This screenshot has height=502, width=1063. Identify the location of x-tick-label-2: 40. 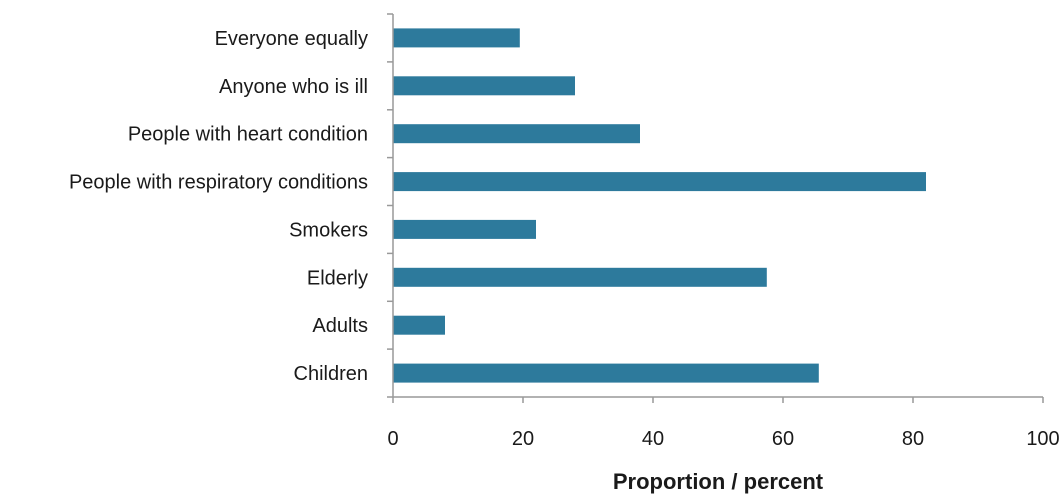
(653, 439).